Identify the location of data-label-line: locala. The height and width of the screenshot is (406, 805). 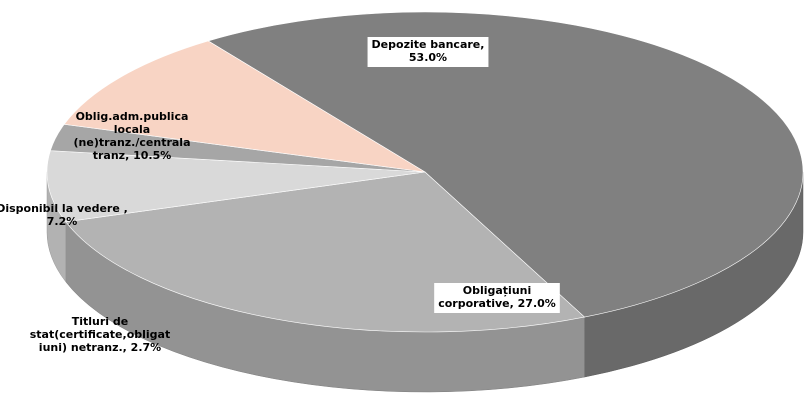
(132, 129).